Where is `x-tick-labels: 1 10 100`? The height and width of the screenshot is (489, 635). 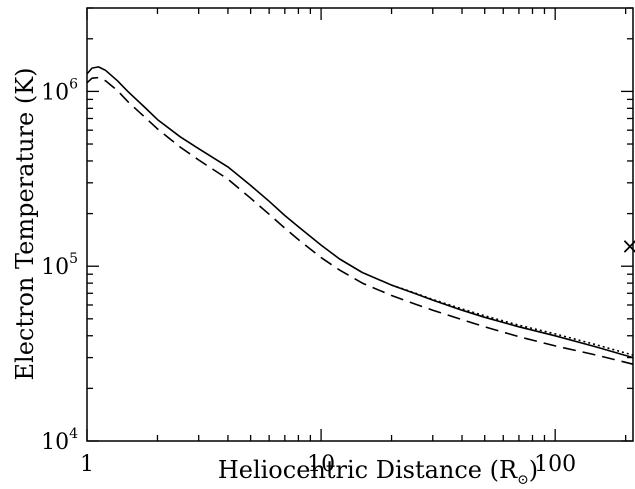 x-tick-labels: 1 10 100 is located at coordinates (328, 464).